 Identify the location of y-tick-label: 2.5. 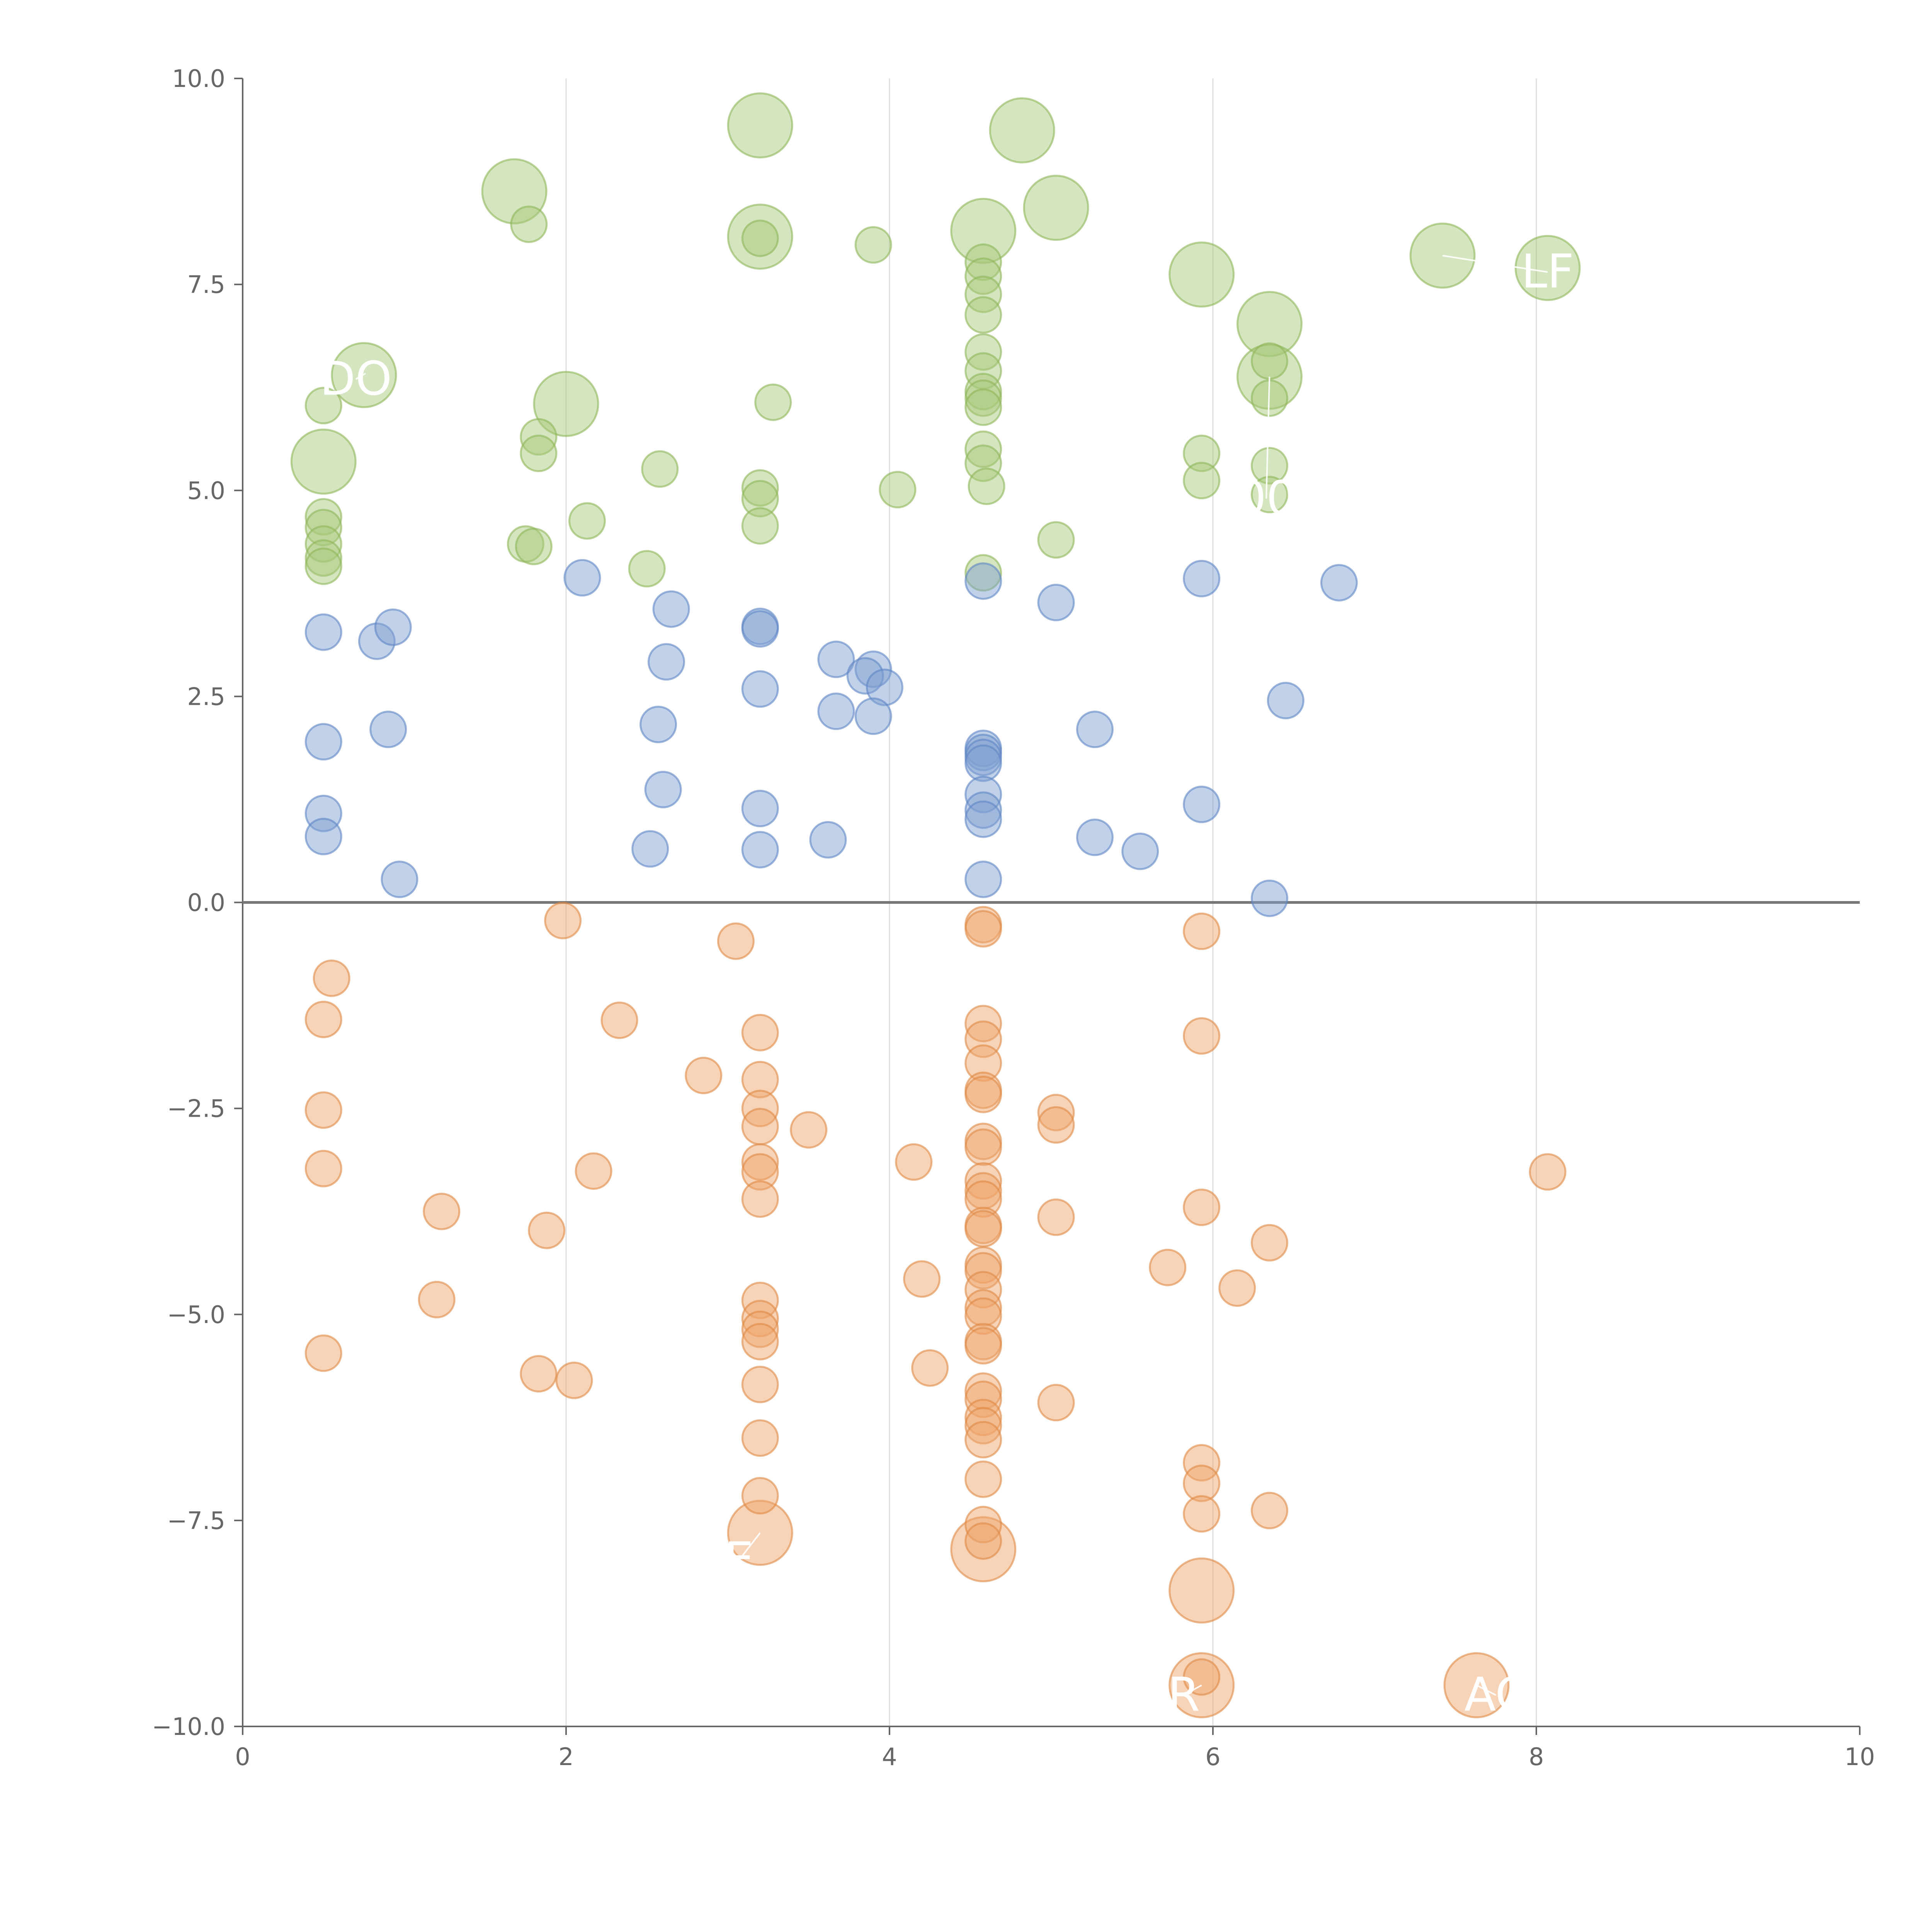
(206, 696).